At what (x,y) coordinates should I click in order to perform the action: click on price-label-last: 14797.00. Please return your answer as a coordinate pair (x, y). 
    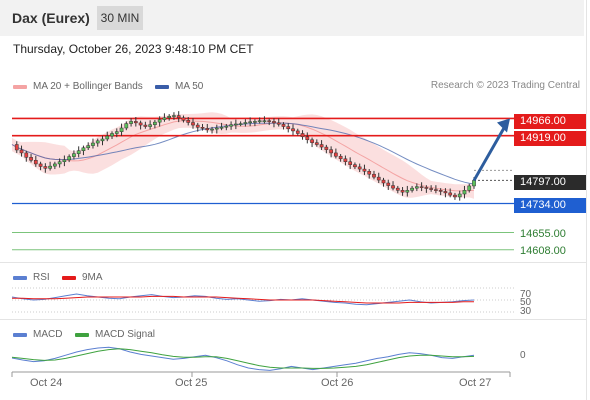
    Looking at the image, I should click on (550, 182).